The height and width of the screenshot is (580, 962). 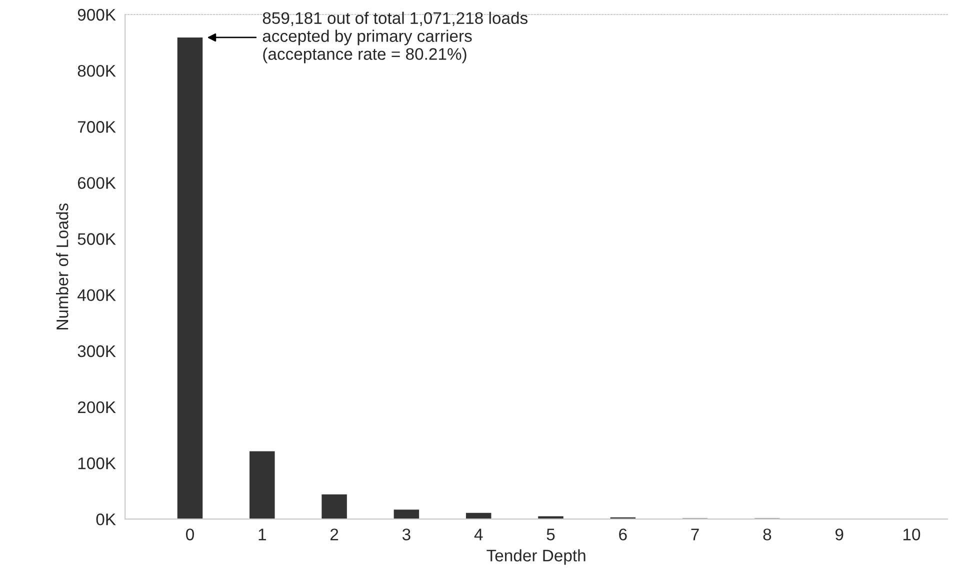 I want to click on y-tick-label: 800K, so click(x=97, y=70).